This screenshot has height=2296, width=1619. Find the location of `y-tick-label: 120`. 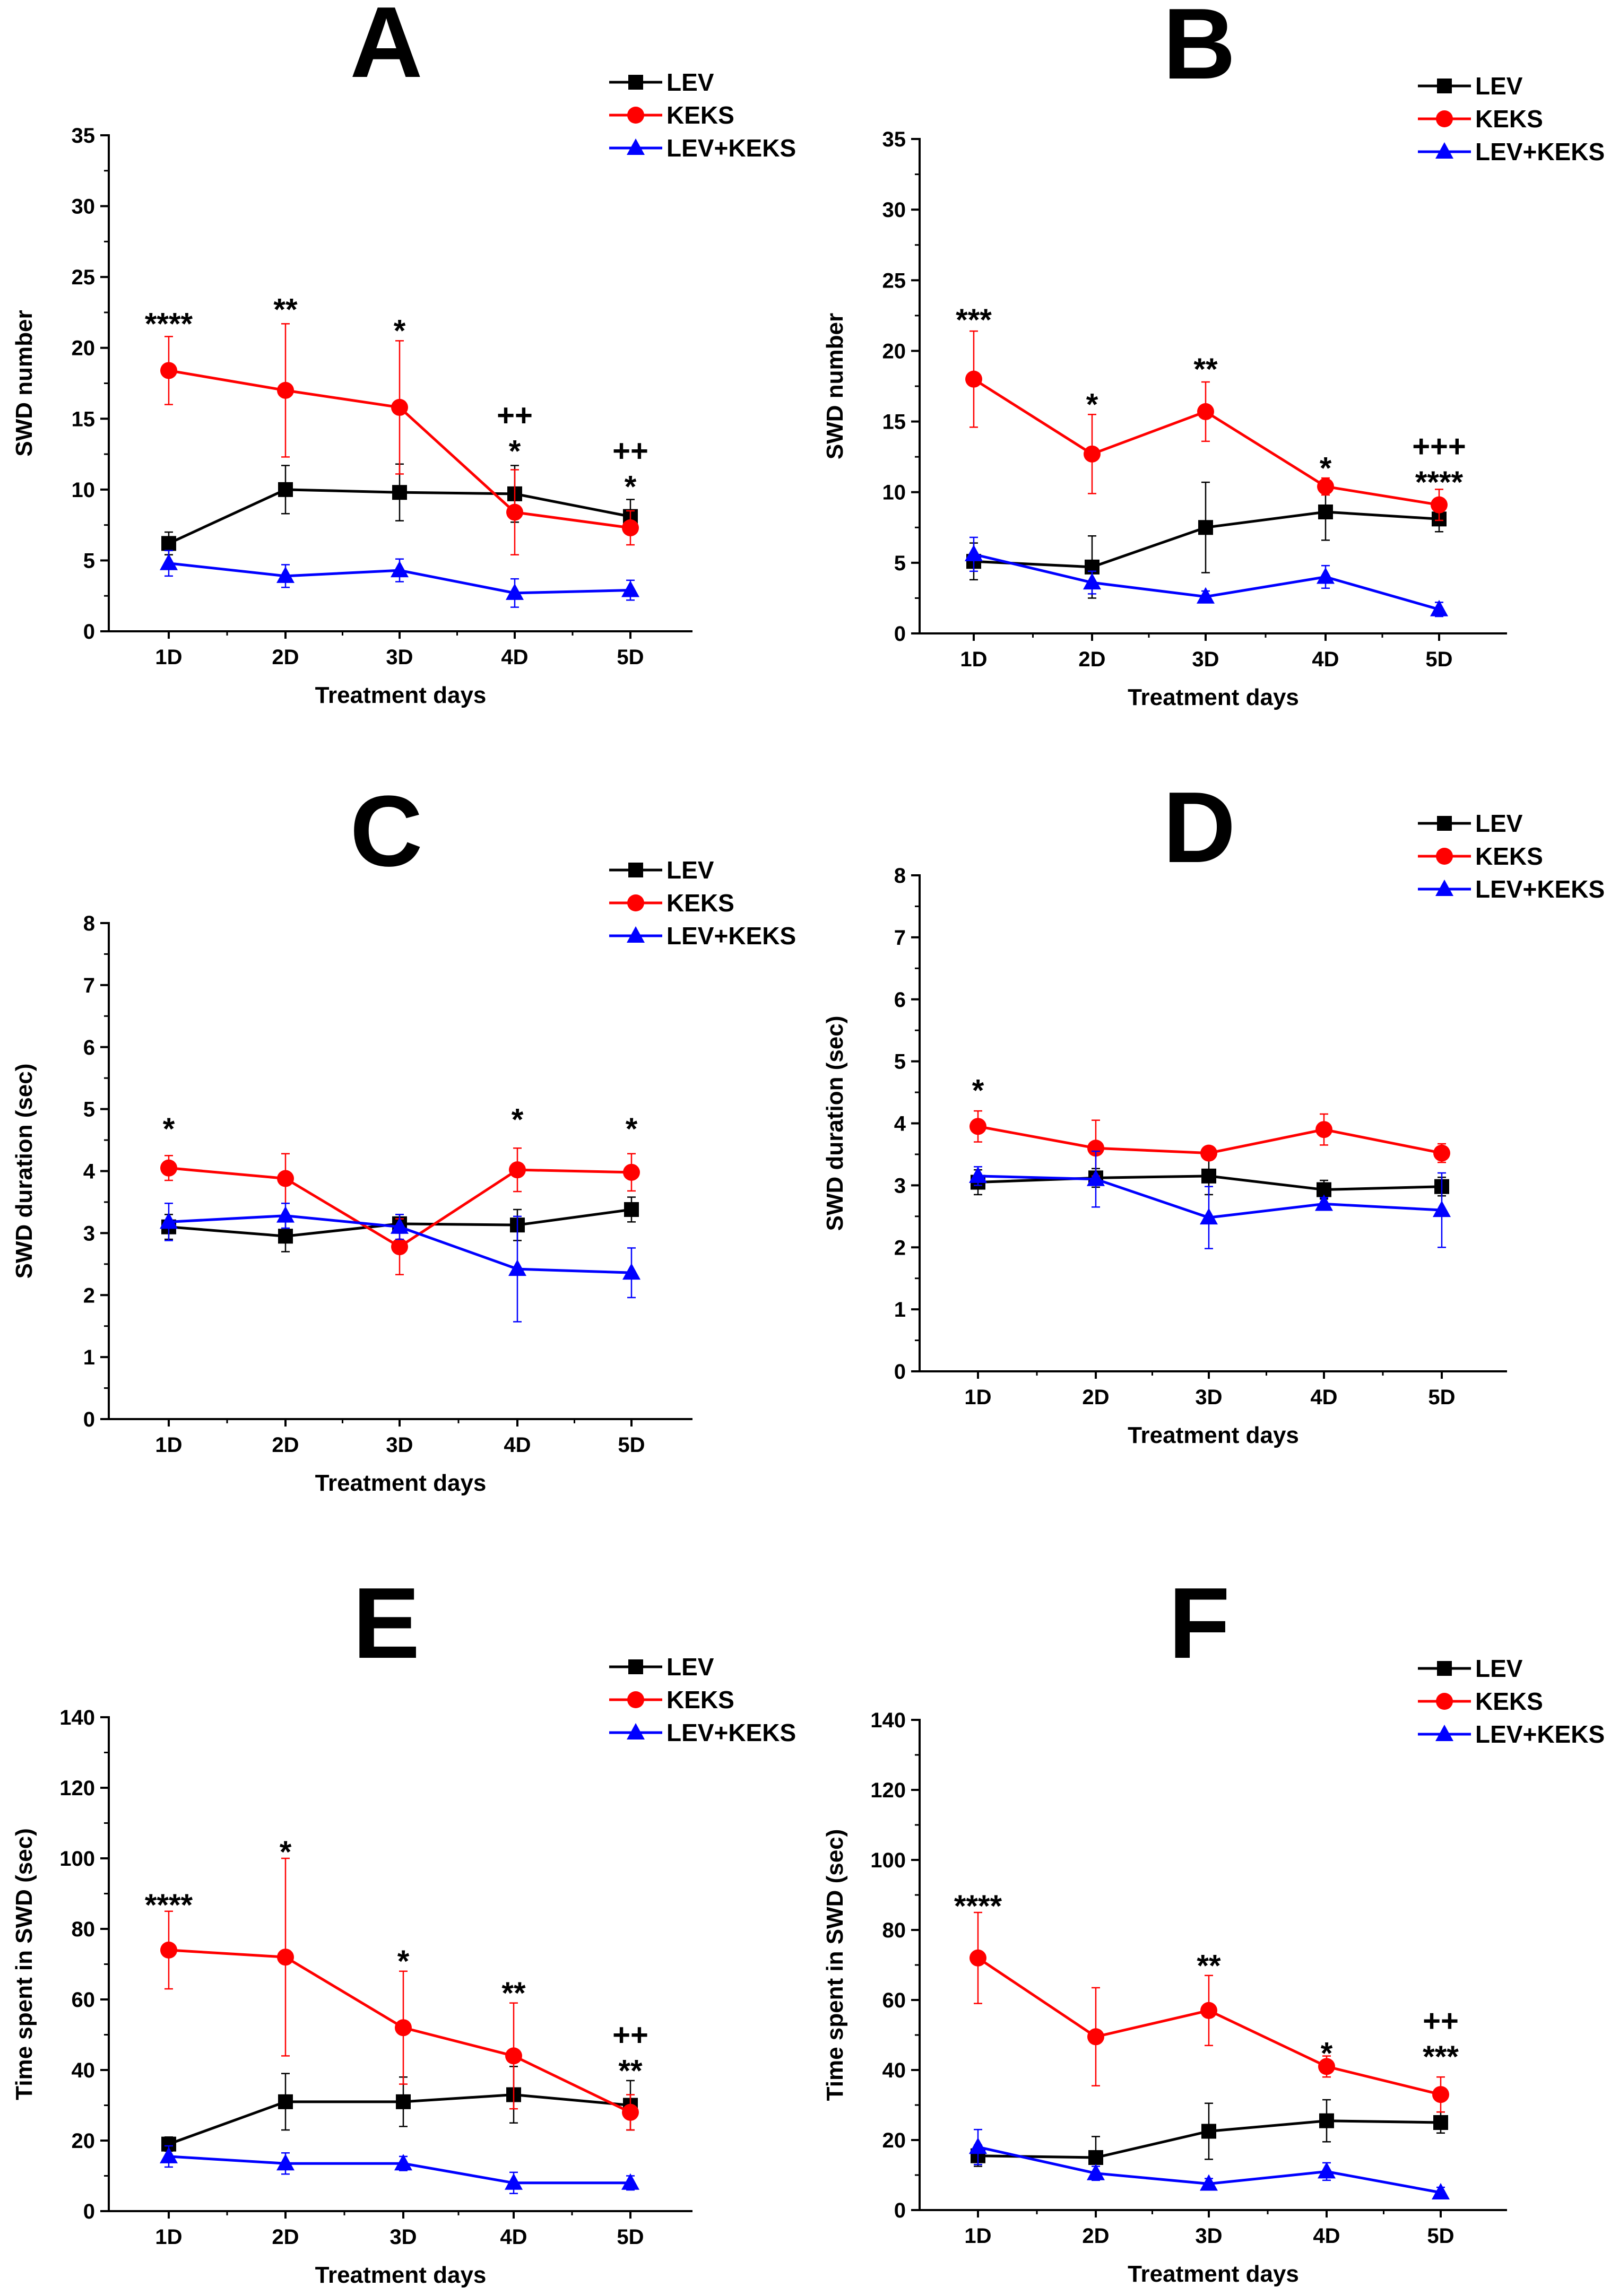

y-tick-label: 120 is located at coordinates (888, 1791).